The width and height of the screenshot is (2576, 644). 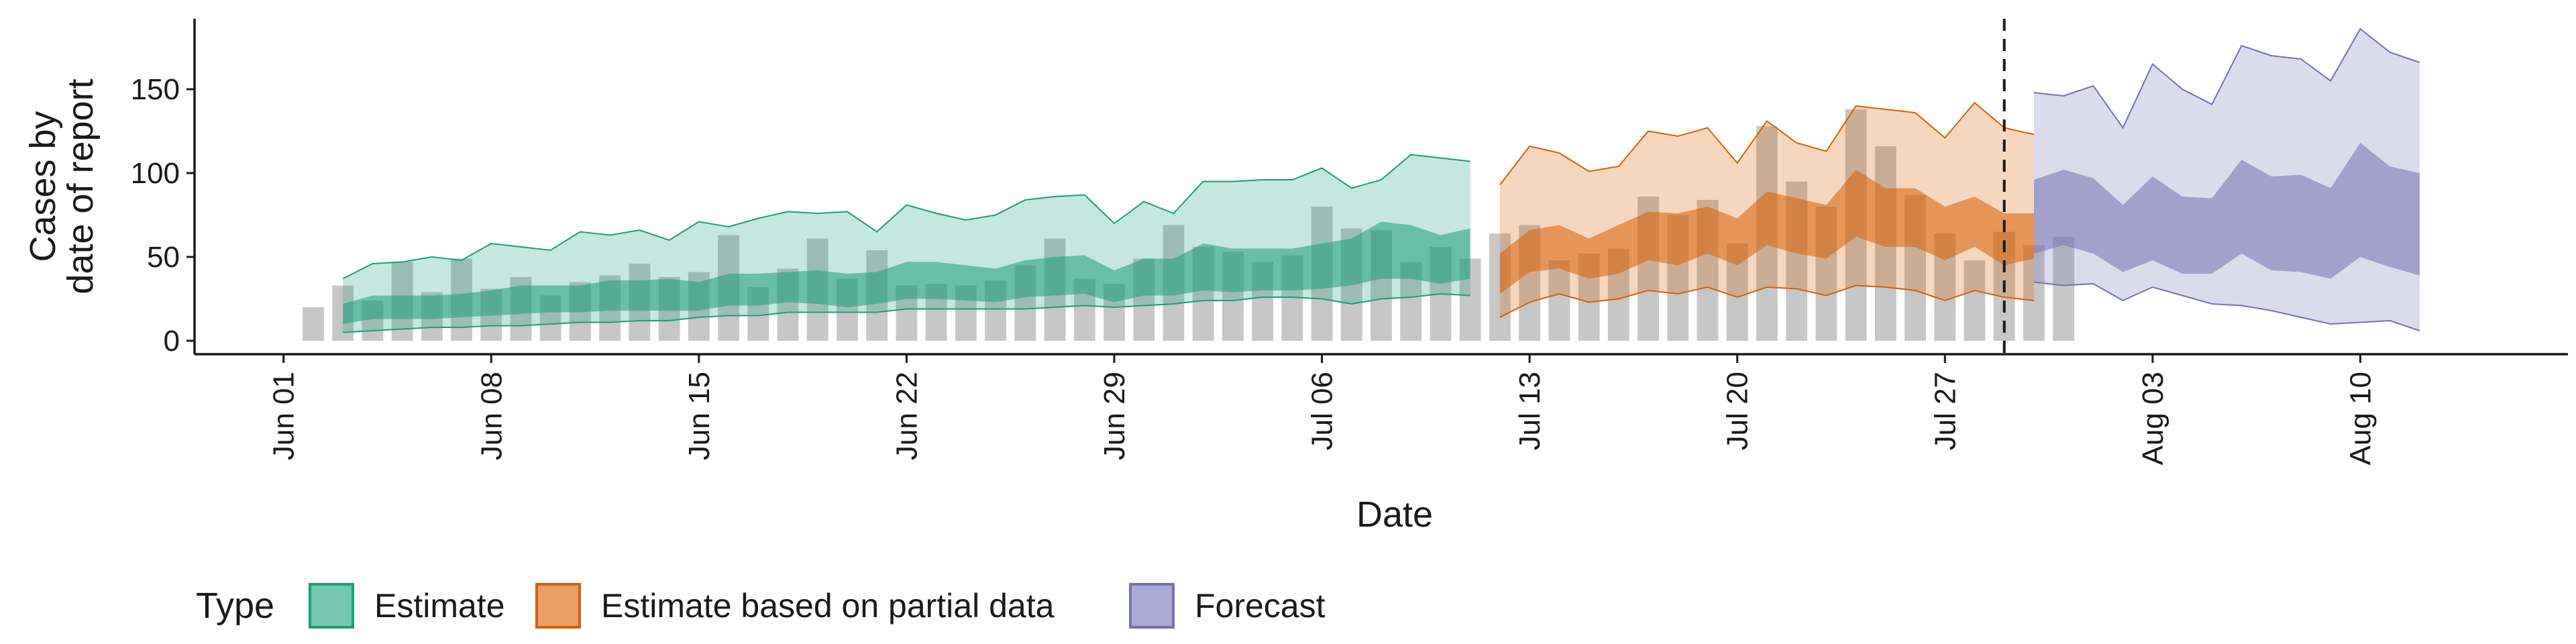 I want to click on legend-item-label: Forecast, so click(x=1260, y=606).